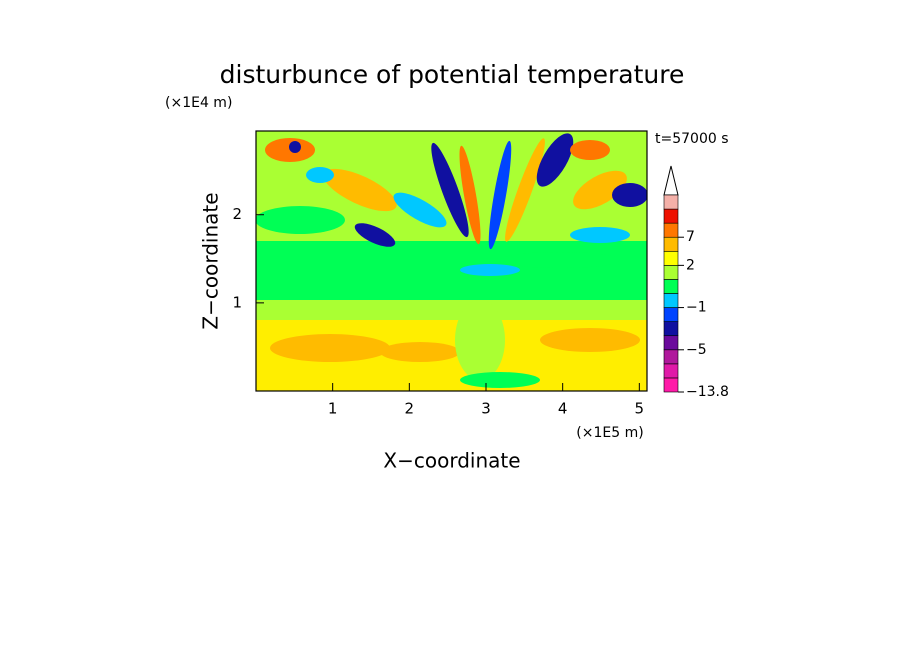 The height and width of the screenshot is (654, 904). Describe the element at coordinates (237, 302) in the screenshot. I see `y-tick-label: 1` at that location.